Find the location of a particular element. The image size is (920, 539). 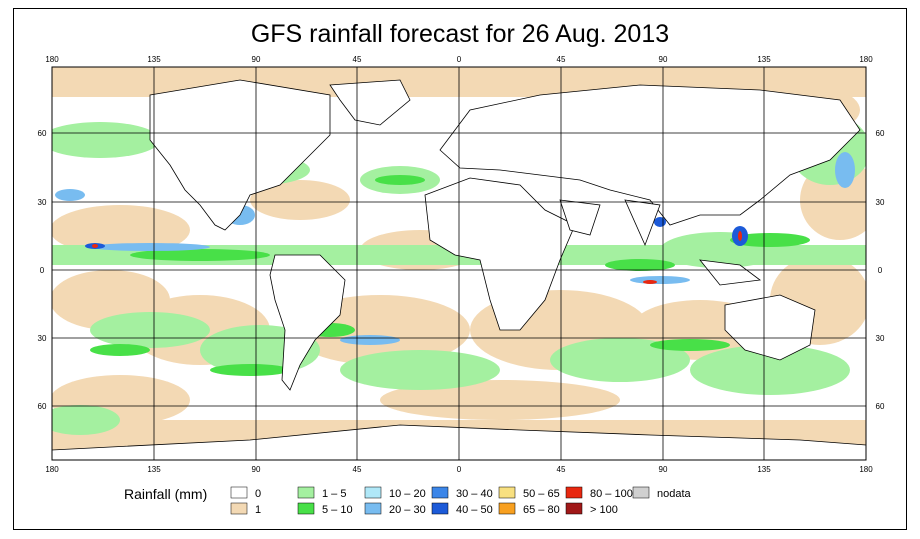

greenland is located at coordinates (370, 102).